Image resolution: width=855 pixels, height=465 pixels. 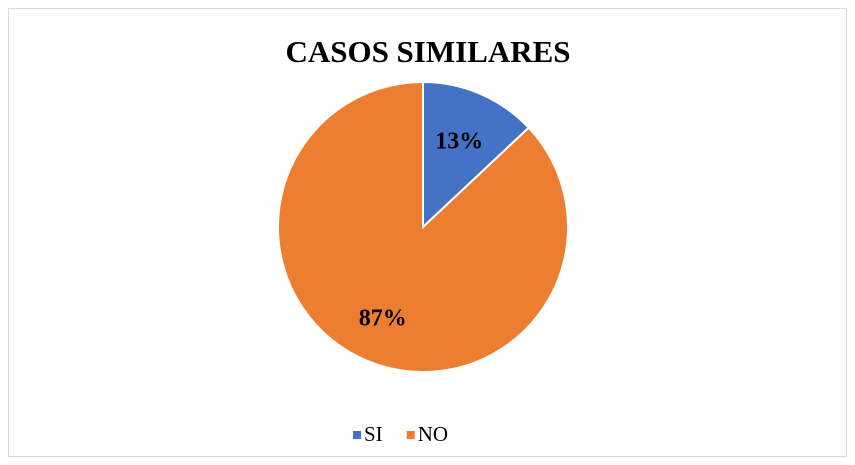 I want to click on pie-slice, so click(x=476, y=155).